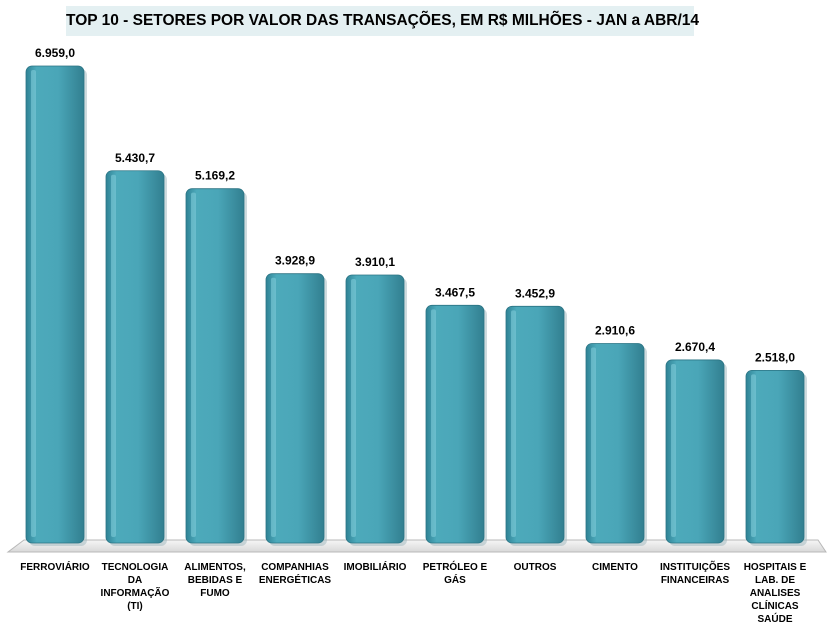  What do you see at coordinates (455, 574) in the screenshot?
I see `category-label: PETRÓLEO E GÁS` at bounding box center [455, 574].